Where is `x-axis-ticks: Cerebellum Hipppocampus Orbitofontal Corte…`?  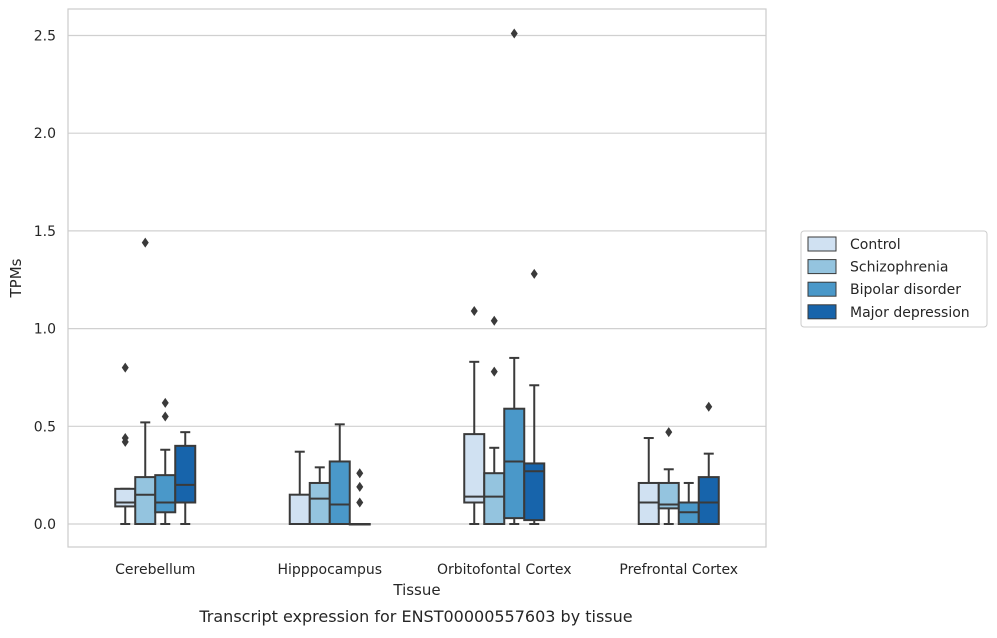
x-axis-ticks: Cerebellum Hipppocampus Orbitofontal Corte… is located at coordinates (426, 570).